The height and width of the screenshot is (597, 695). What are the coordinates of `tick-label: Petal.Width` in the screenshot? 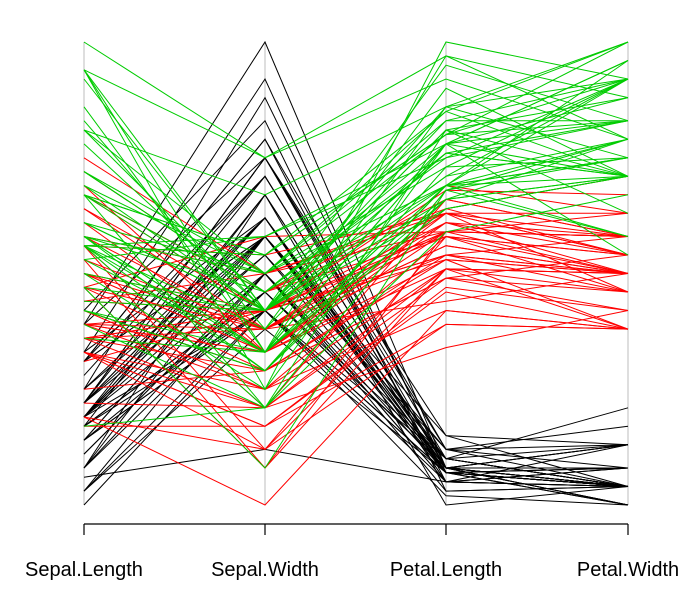 It's located at (628, 570).